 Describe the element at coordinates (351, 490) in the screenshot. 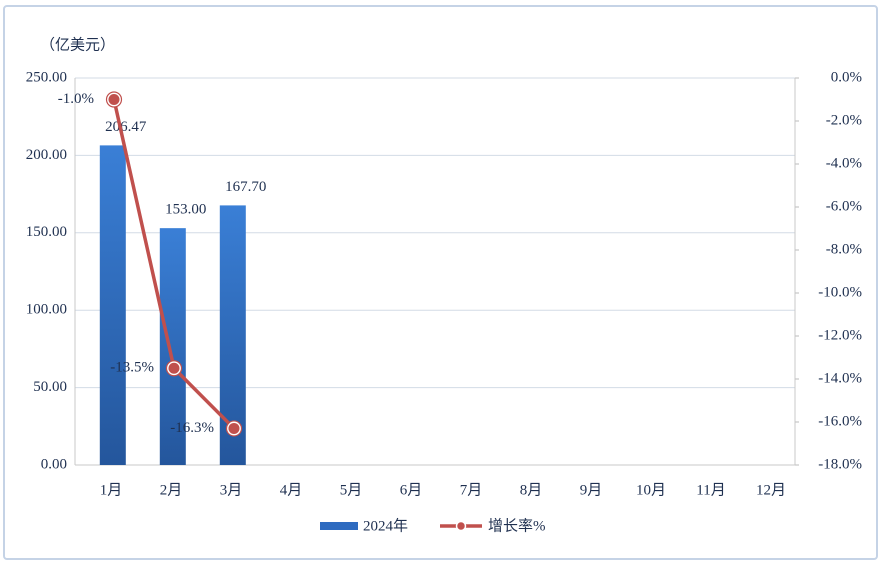

I see `x-tick-label: 5月` at that location.